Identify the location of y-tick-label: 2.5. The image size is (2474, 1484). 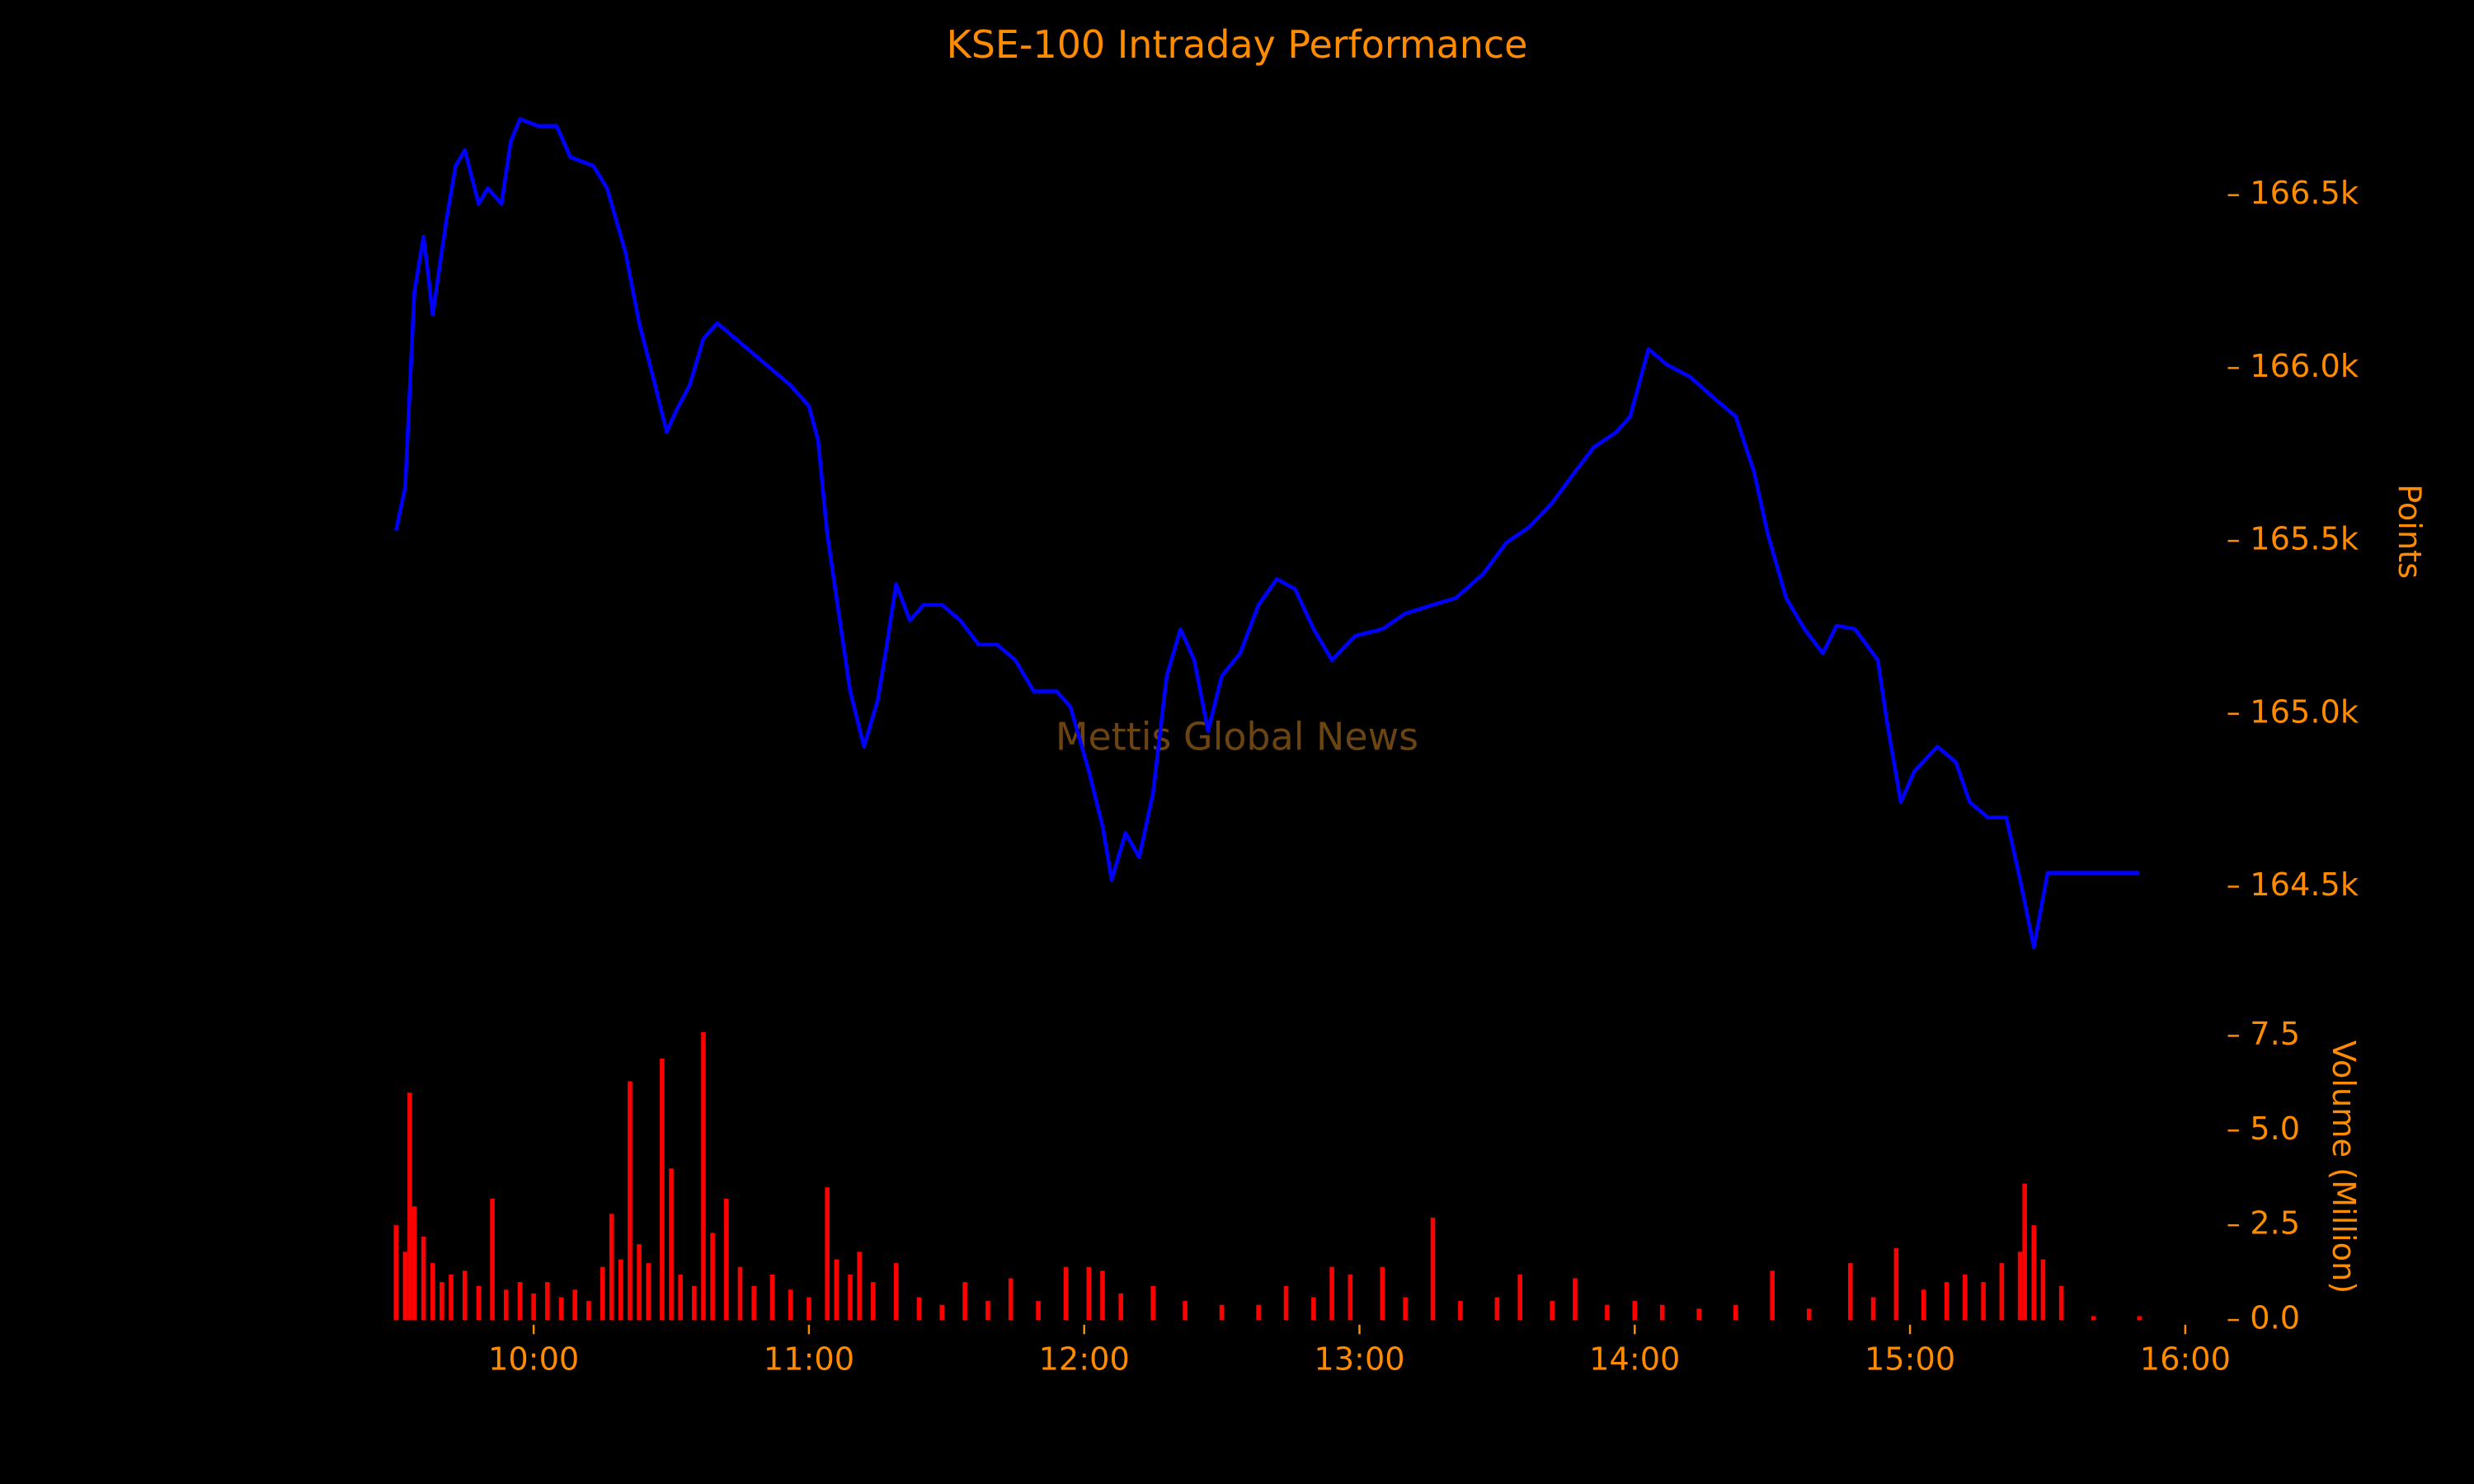
(2275, 1223).